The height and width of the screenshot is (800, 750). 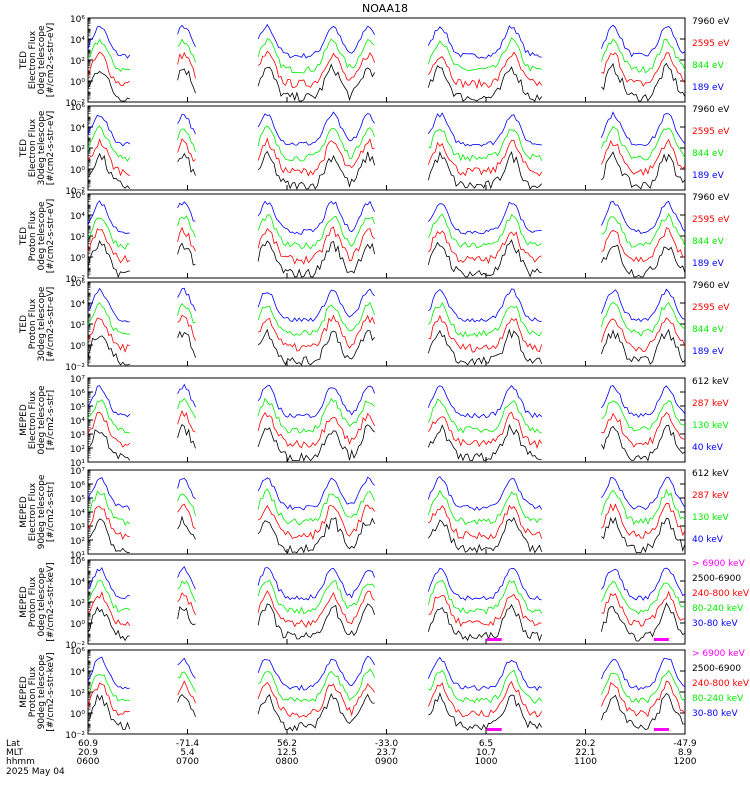 What do you see at coordinates (585, 753) in the screenshot?
I see `footer-mlt-value: 22.1` at bounding box center [585, 753].